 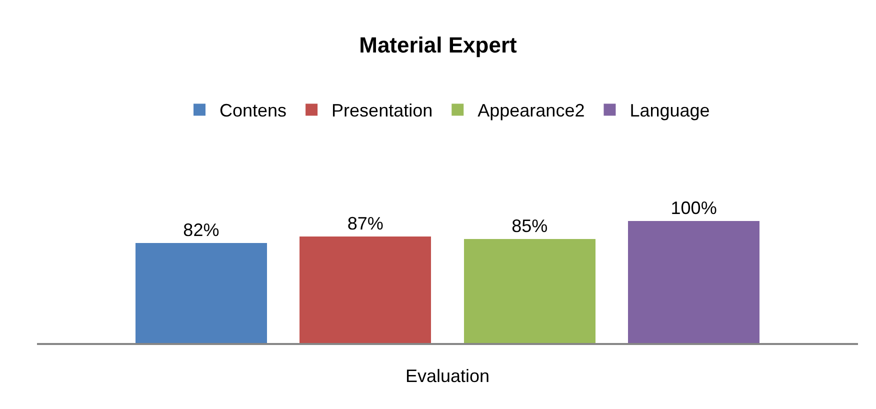 I want to click on data-label: 87%, so click(x=365, y=224).